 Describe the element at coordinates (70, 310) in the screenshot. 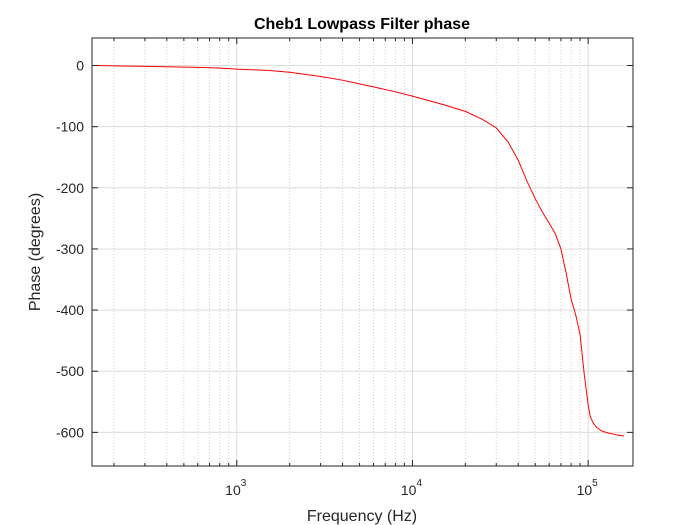

I see `y-tick-label: -400` at that location.